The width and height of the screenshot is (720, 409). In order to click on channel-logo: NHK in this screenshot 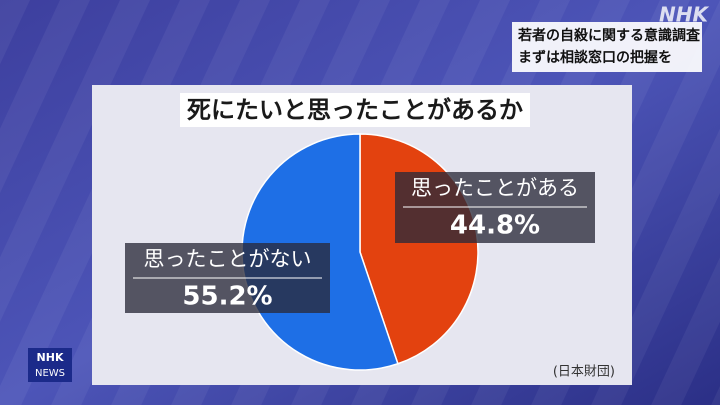, I will do `click(684, 15)`.